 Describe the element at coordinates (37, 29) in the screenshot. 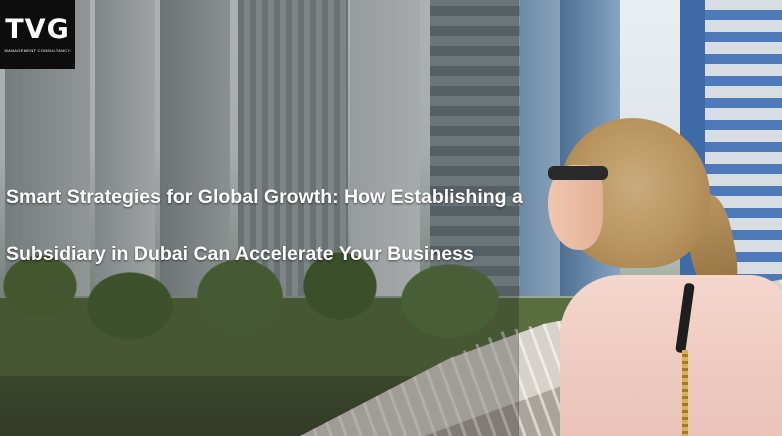

I see `logo-mark: TVG` at that location.